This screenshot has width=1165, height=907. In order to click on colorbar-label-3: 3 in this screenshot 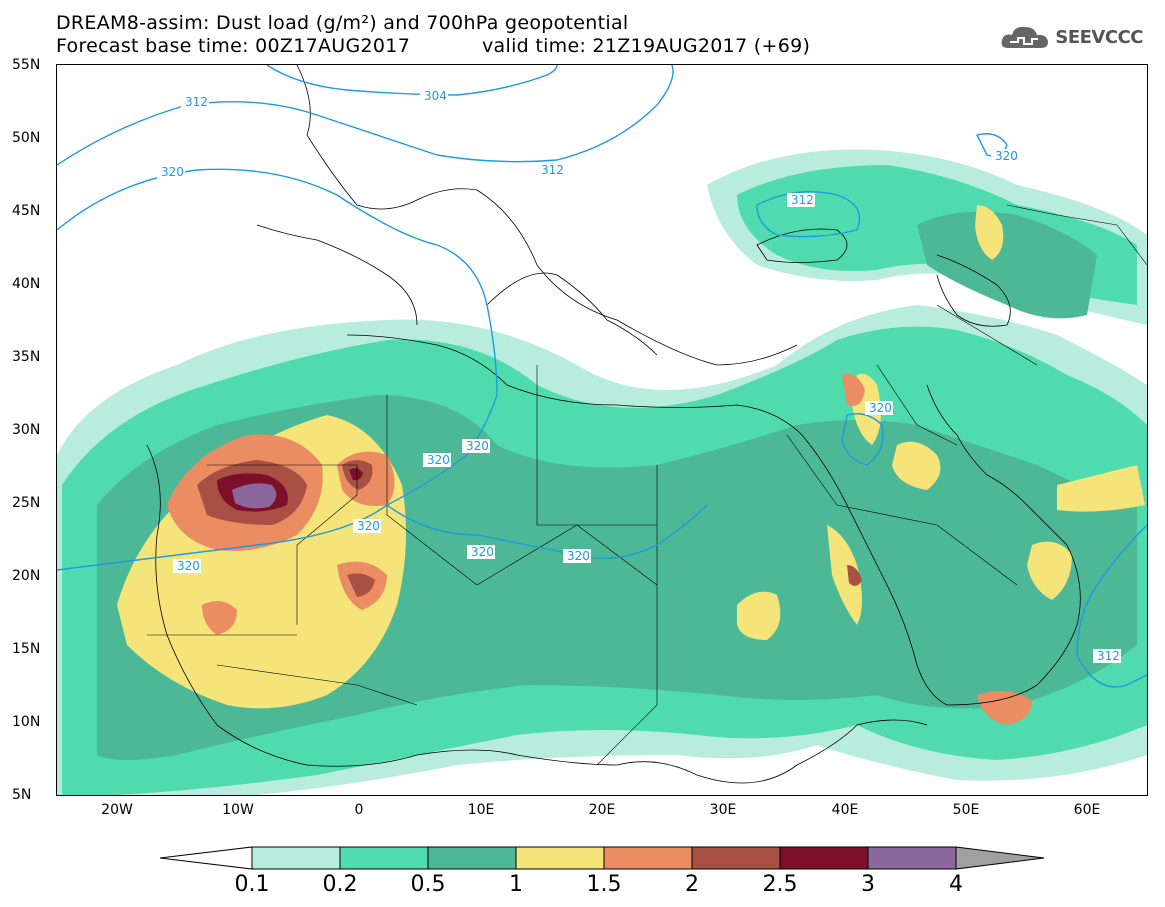, I will do `click(868, 884)`.